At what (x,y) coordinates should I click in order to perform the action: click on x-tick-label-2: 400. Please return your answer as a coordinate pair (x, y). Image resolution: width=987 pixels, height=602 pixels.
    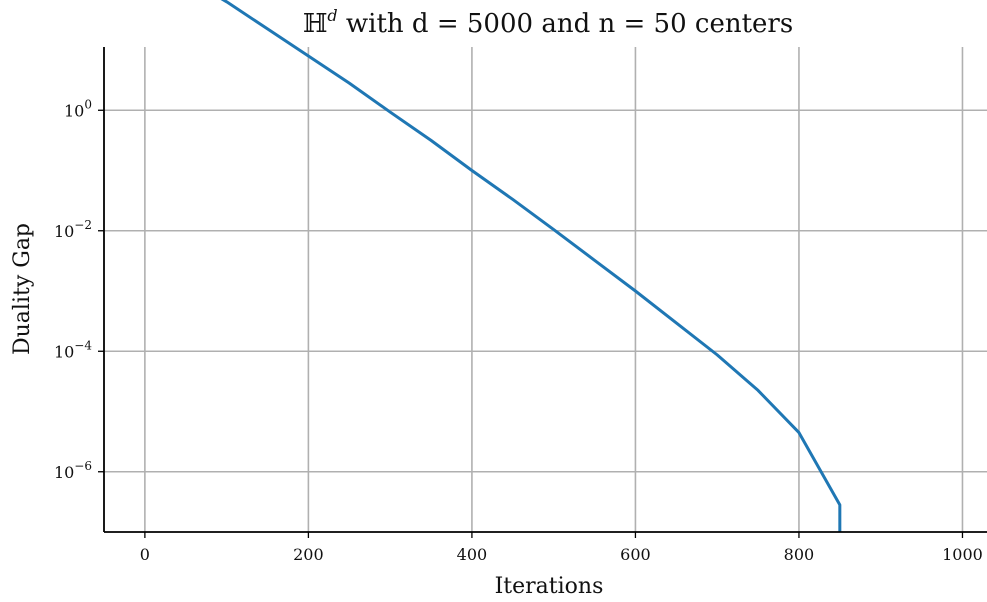
    Looking at the image, I should click on (472, 554).